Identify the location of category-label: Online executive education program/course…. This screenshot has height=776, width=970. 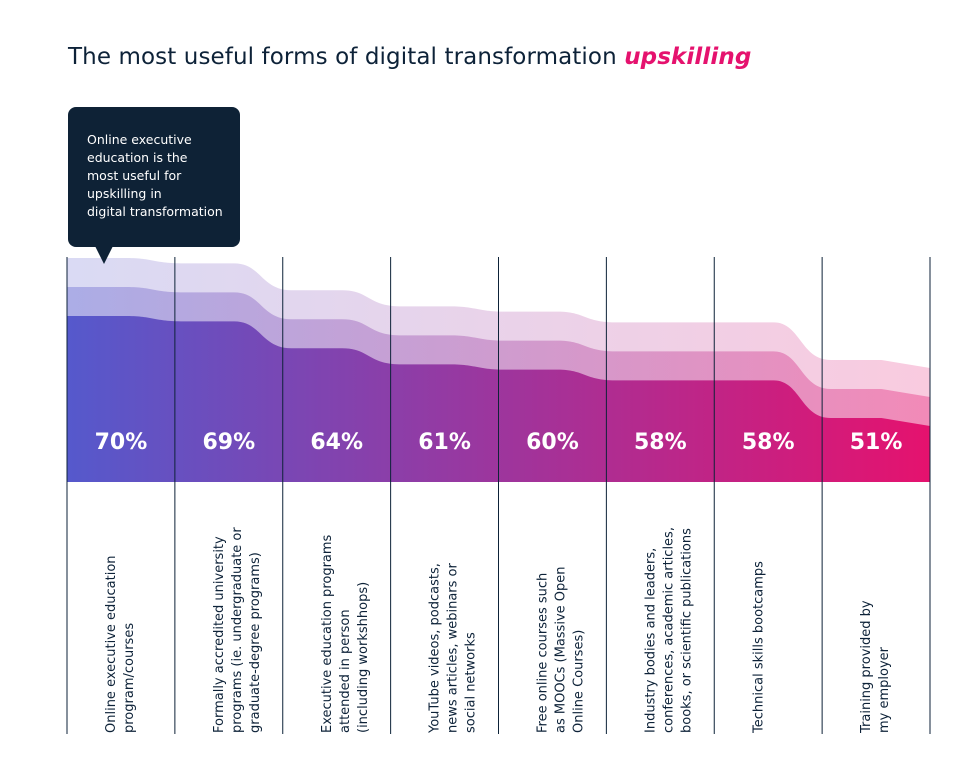
(120, 644).